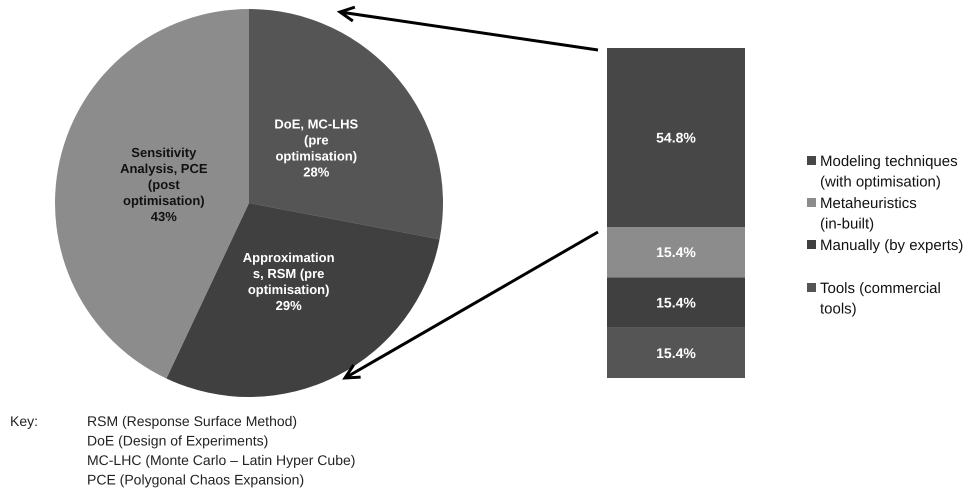 This screenshot has height=492, width=973. I want to click on legend-label: Tools (commercial tools), so click(880, 299).